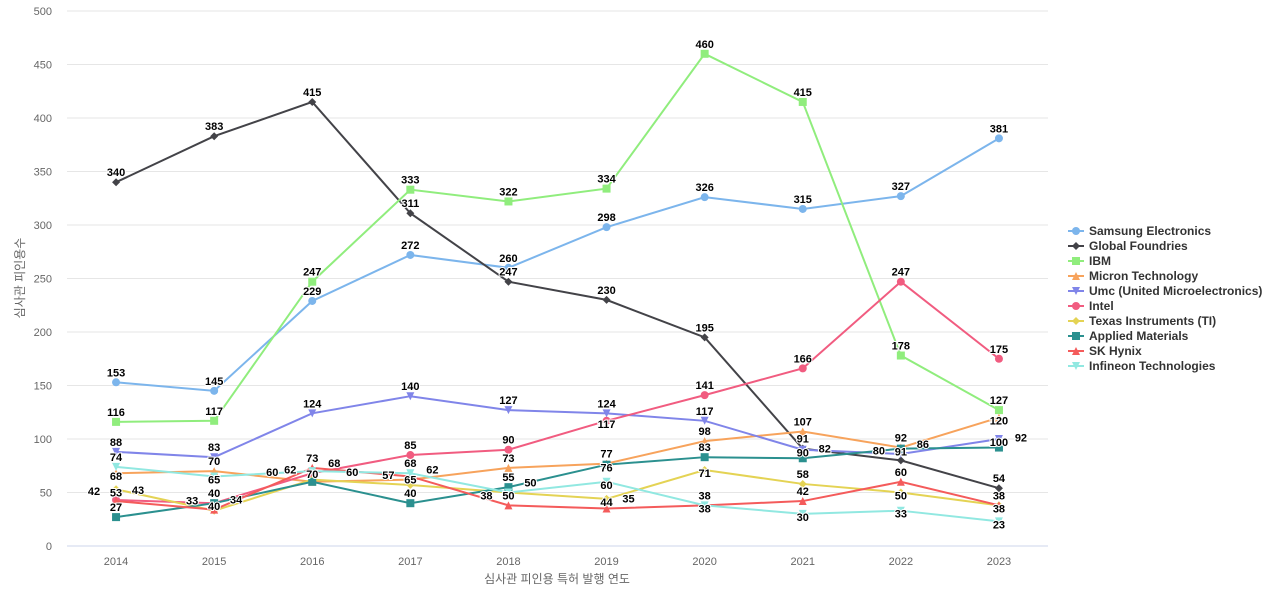 This screenshot has height=605, width=1280. Describe the element at coordinates (1165, 290) in the screenshot. I see `legend-item: Umc (United Microelectronics)` at that location.